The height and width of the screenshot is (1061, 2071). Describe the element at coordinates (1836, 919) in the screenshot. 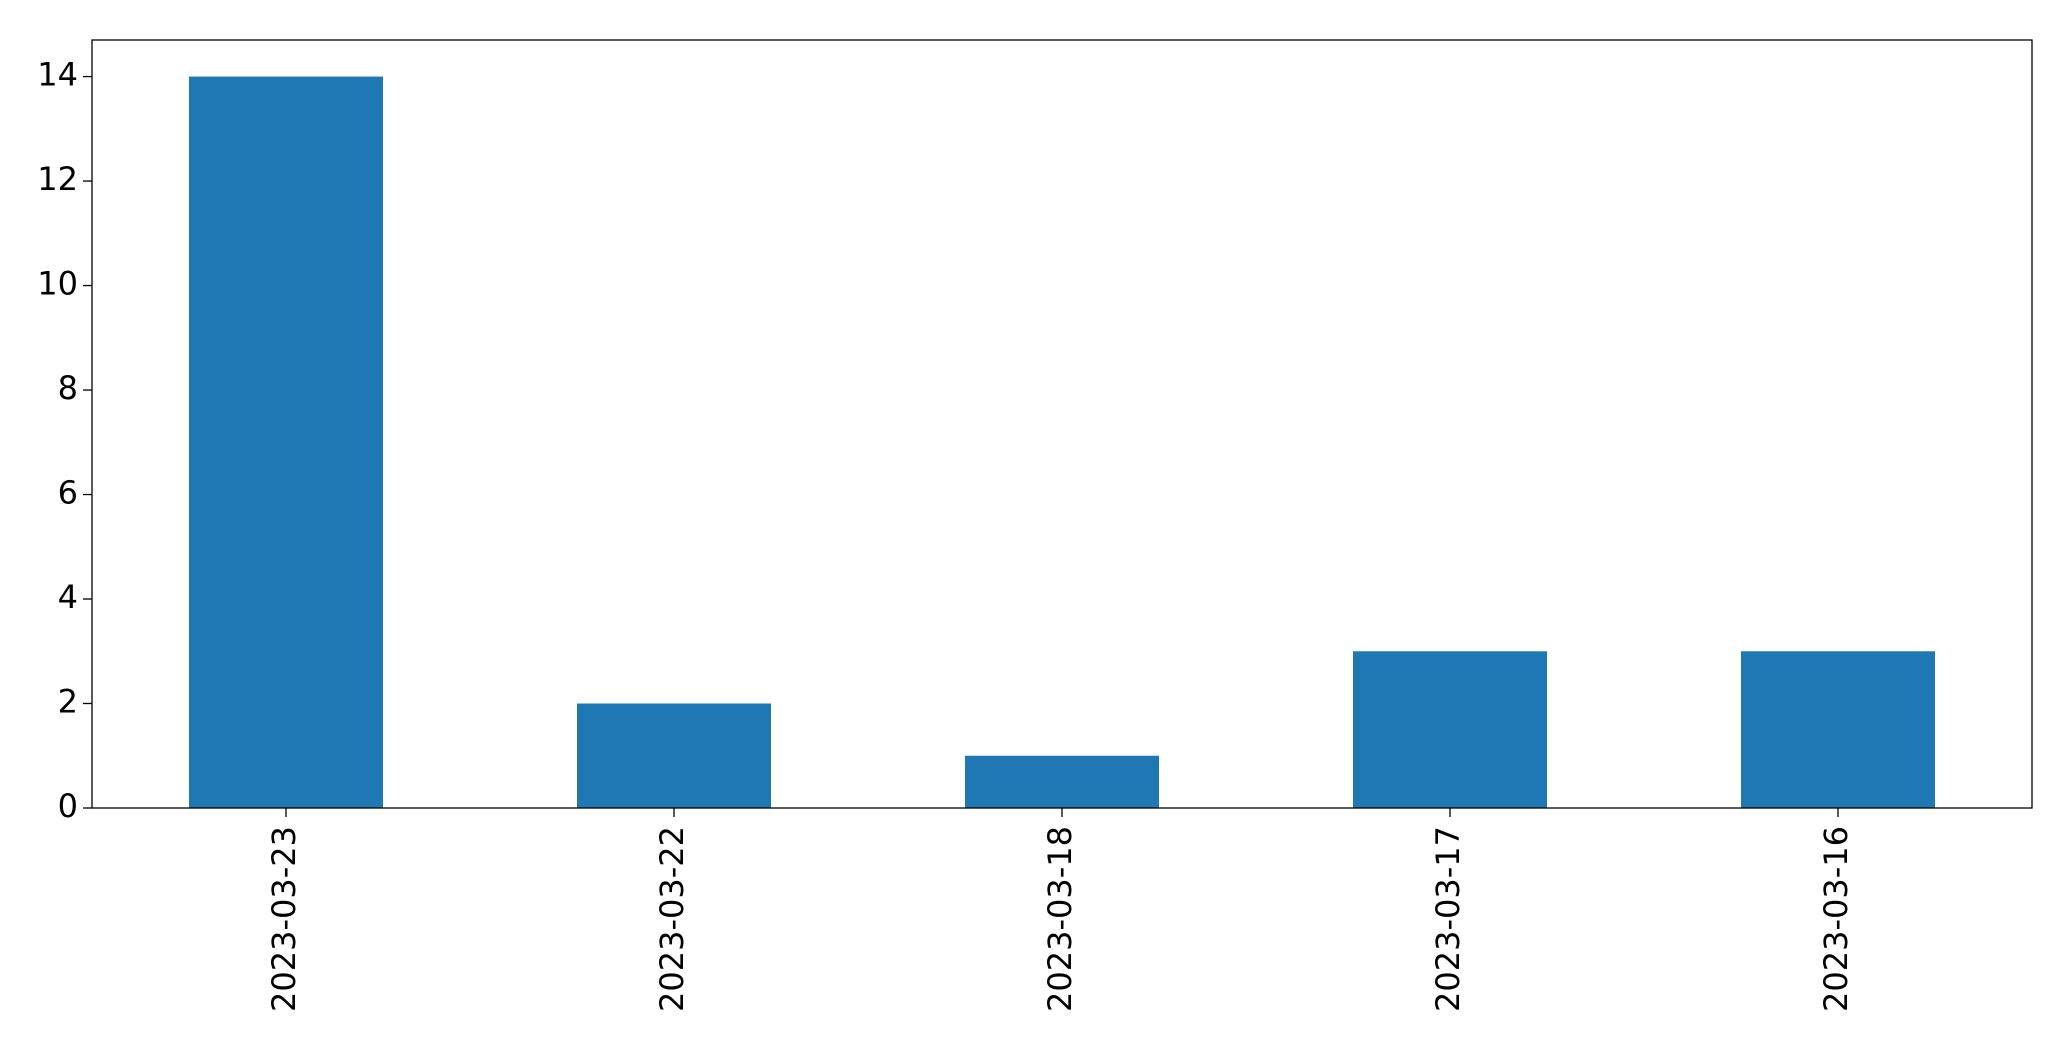

I see `x-tick-label: 2023-03-16` at that location.